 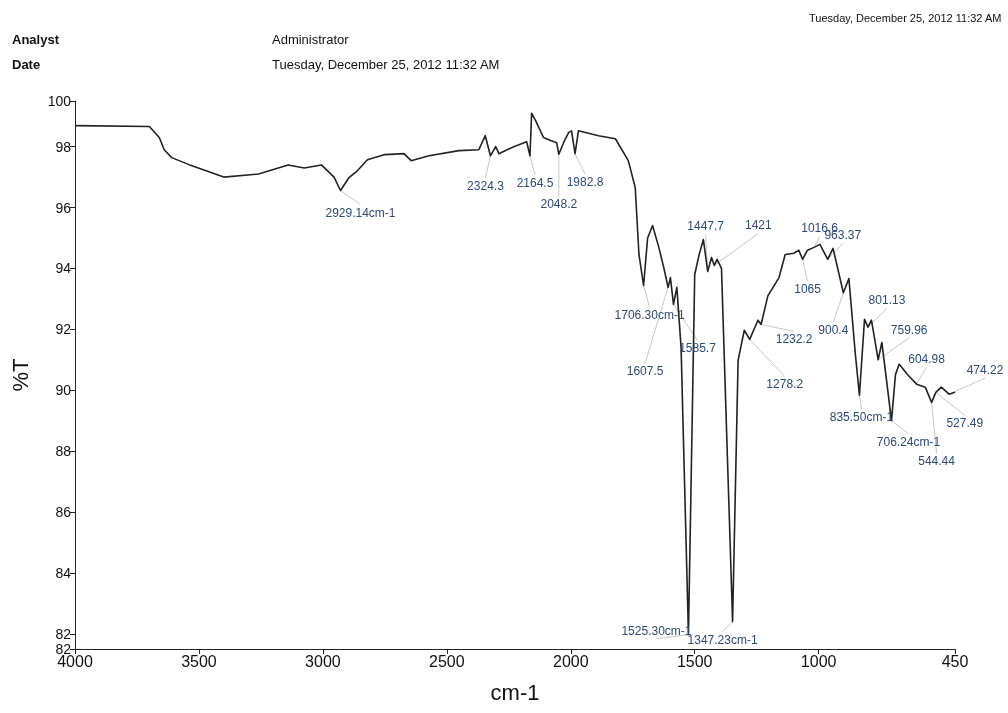 What do you see at coordinates (794, 339) in the screenshot?
I see `annotation: 1232.2` at bounding box center [794, 339].